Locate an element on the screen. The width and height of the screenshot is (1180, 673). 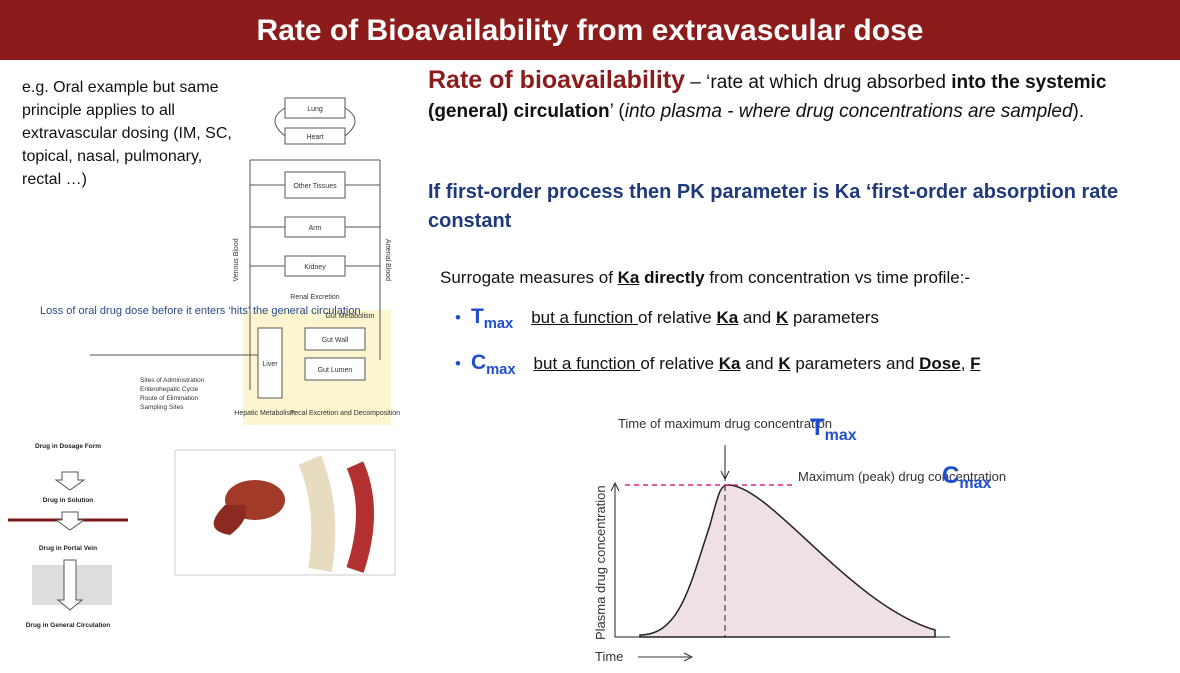
bullet-symbol: Tmax is located at coordinates (491, 318).